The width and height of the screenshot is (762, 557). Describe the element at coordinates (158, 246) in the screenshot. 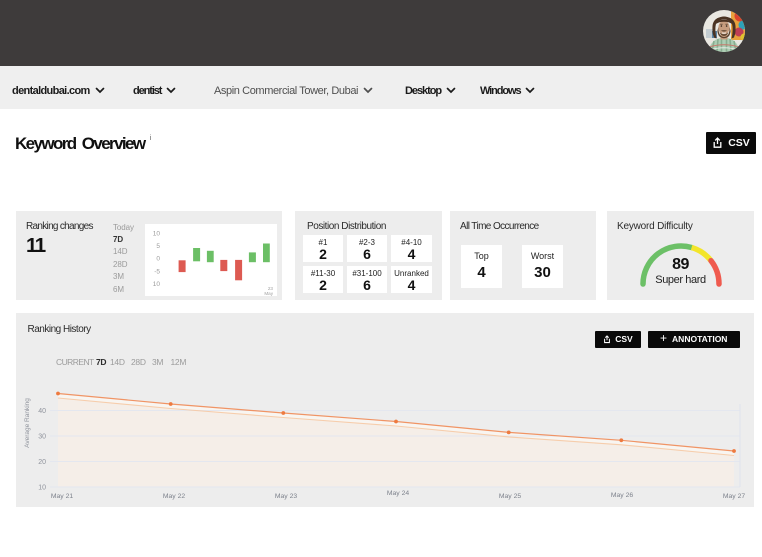

I see `svg-text: 5` at that location.